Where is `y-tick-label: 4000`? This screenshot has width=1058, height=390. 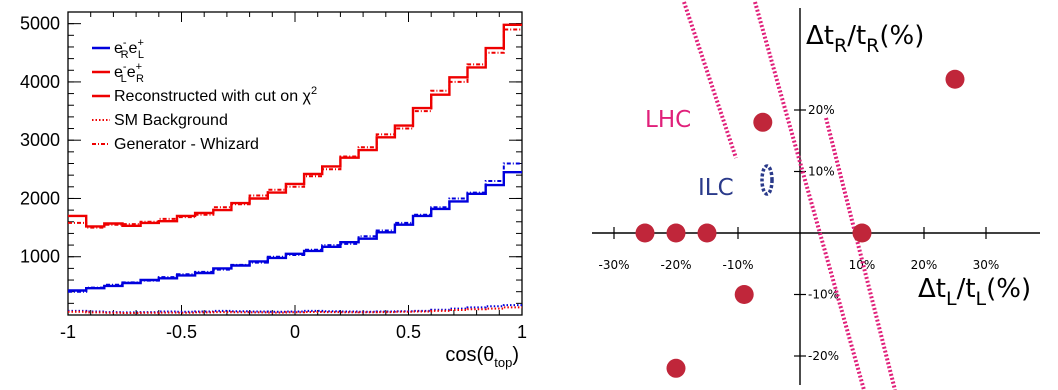 y-tick-label: 4000 is located at coordinates (40, 82).